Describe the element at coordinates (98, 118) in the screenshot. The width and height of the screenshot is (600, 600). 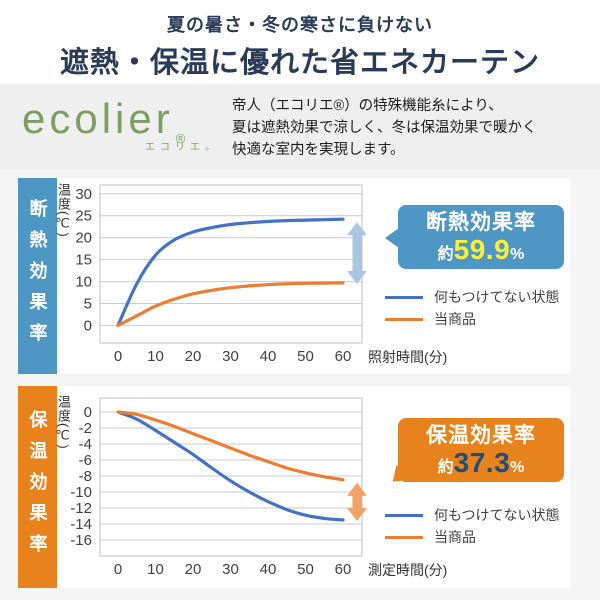
I see `brand-logo: ecolier` at that location.